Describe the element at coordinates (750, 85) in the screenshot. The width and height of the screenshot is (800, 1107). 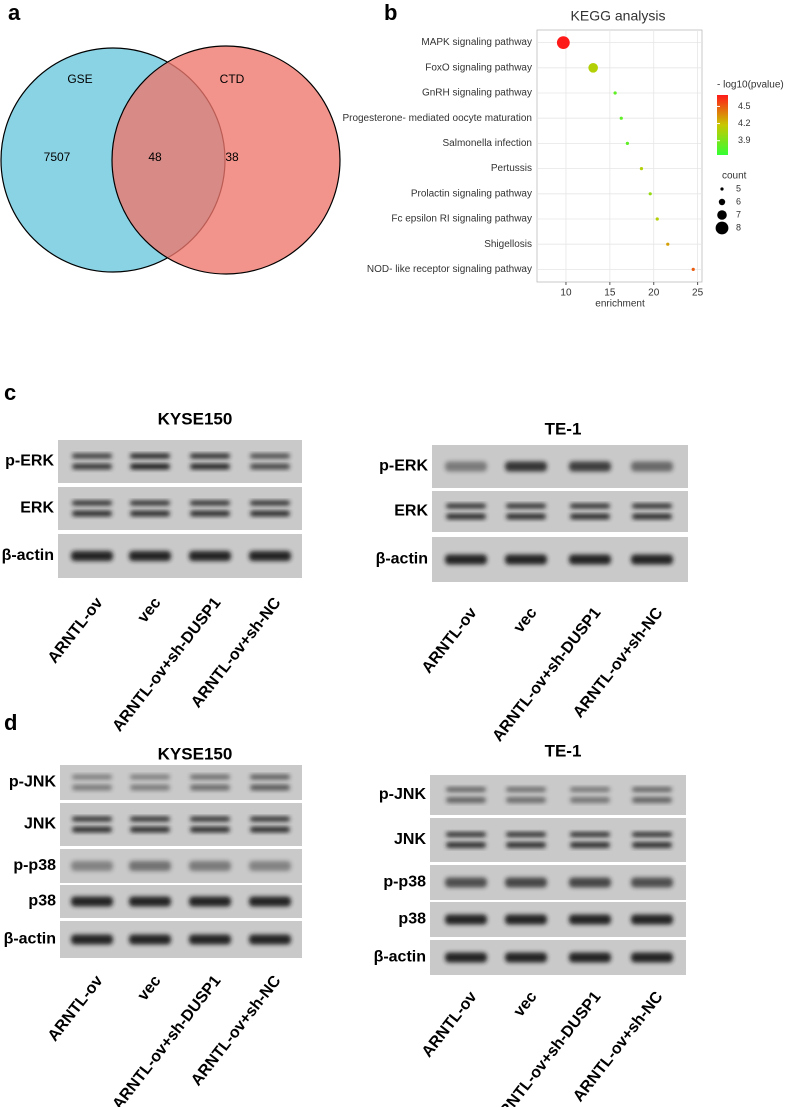
I see `legend-title: - log10(pvalue)` at that location.